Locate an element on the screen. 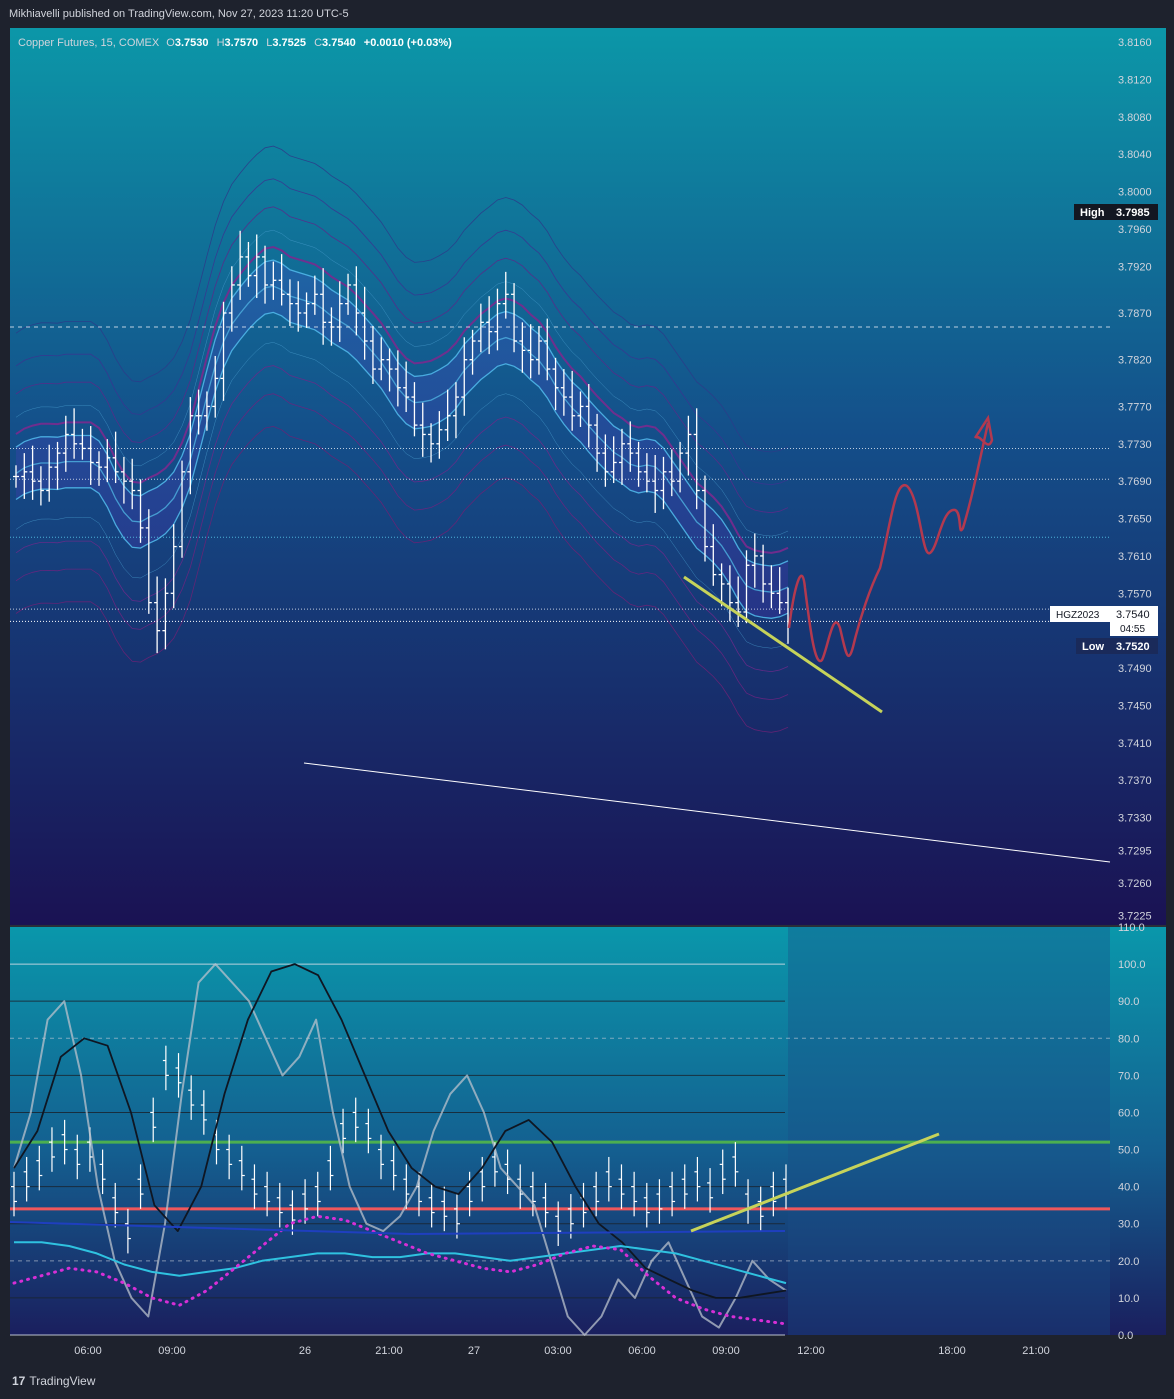  price-tick: 3.7960 is located at coordinates (1135, 230).